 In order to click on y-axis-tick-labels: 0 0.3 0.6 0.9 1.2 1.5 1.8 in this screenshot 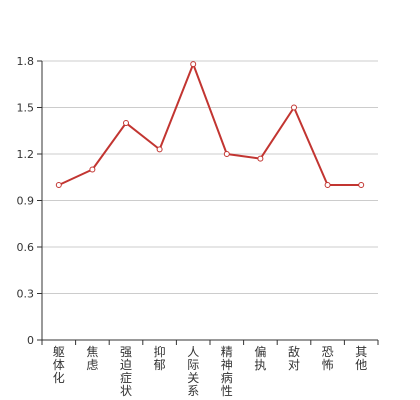, I will do `click(26, 201)`.